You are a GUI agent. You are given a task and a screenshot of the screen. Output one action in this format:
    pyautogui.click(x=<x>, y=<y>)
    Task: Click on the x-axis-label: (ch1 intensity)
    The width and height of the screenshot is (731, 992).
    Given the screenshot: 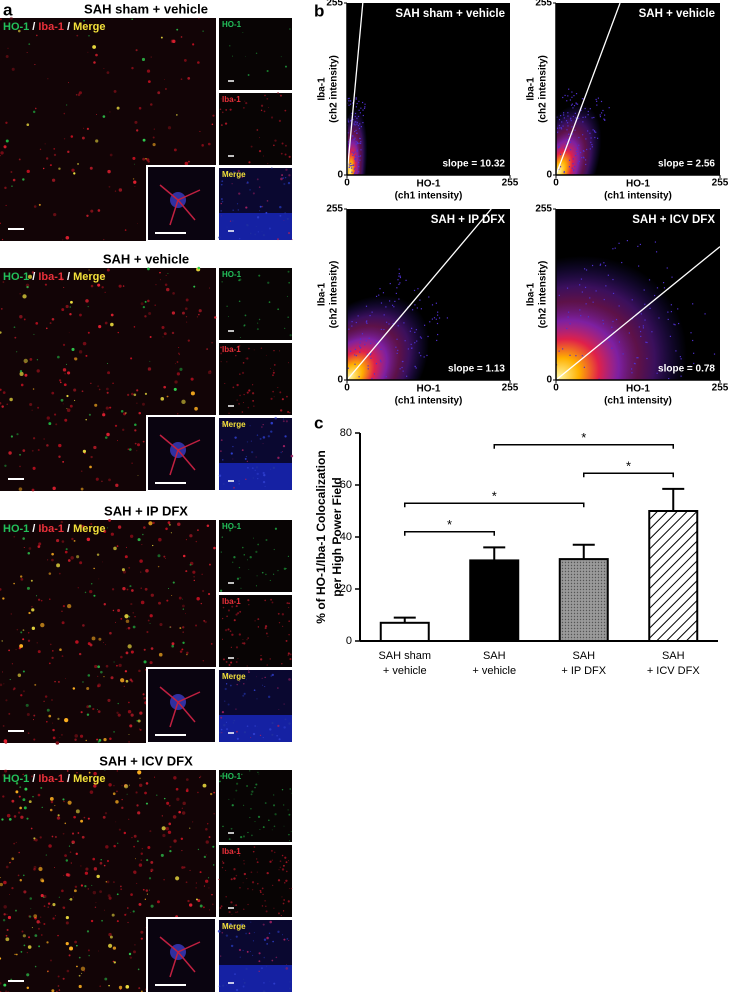 What is the action you would take?
    pyautogui.click(x=429, y=196)
    